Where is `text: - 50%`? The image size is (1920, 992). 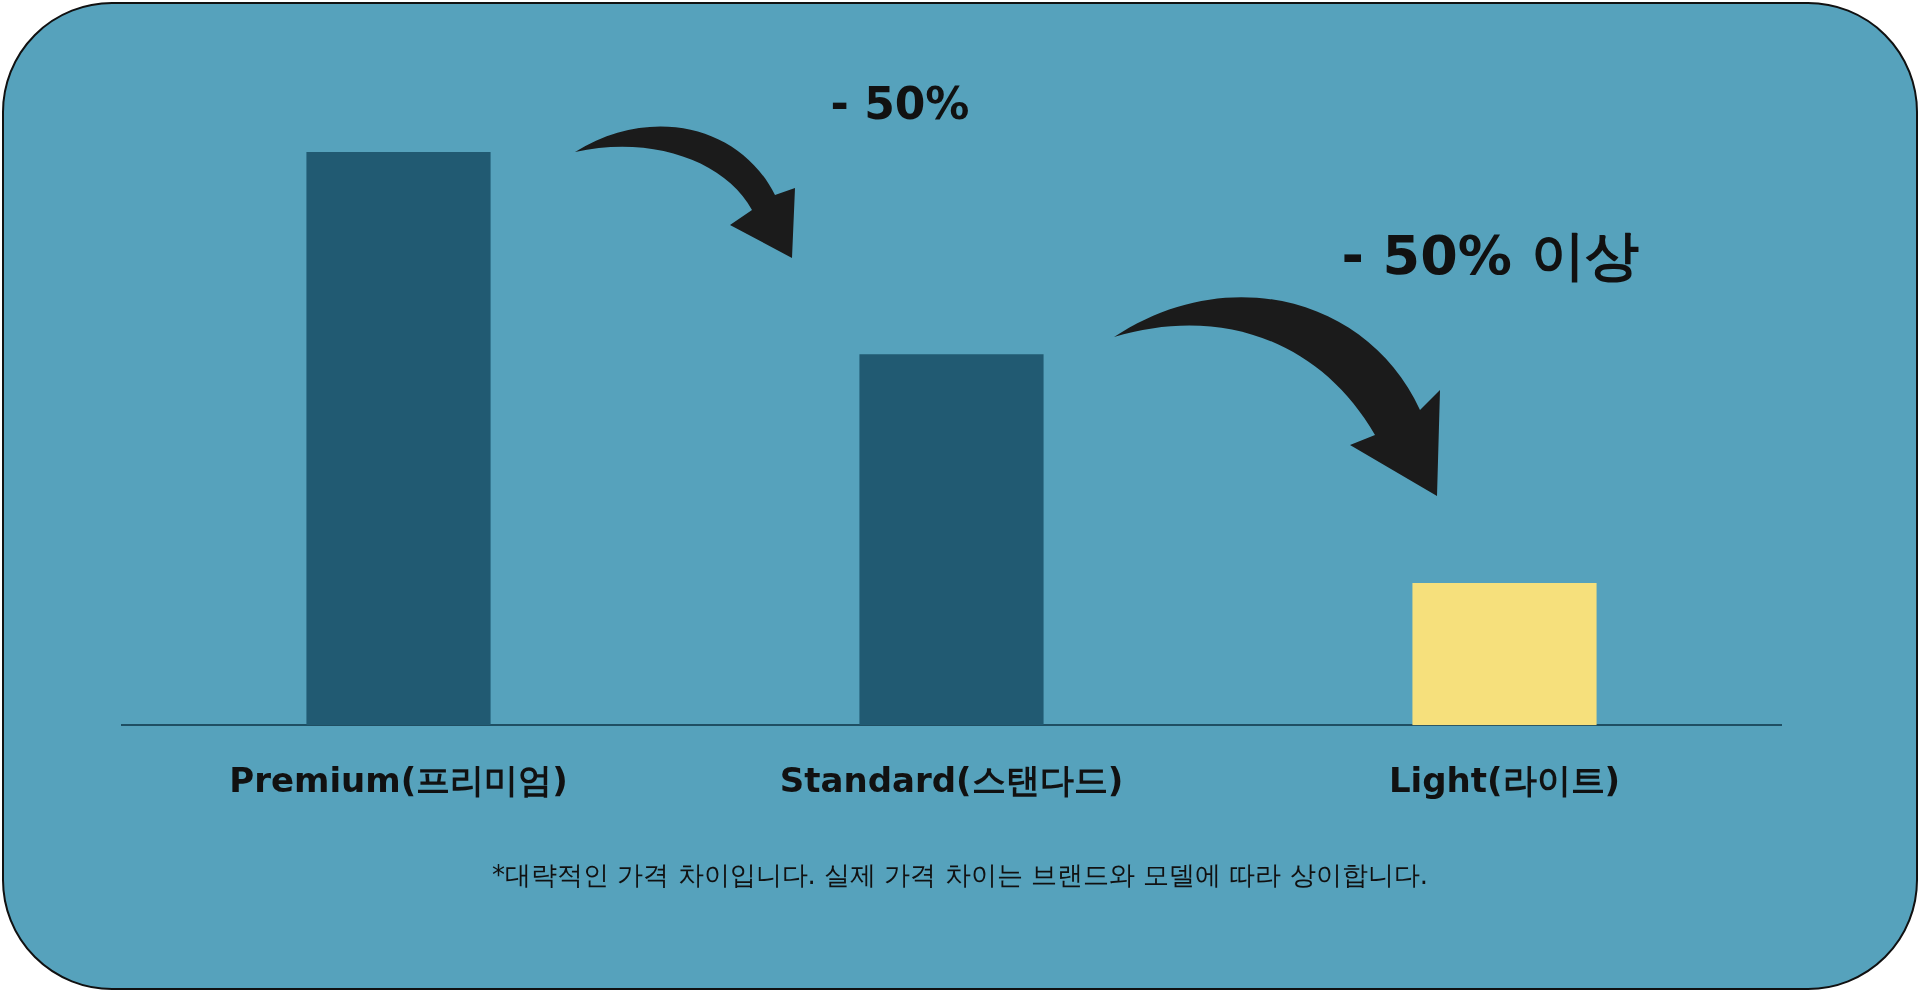 text: - 50% is located at coordinates (900, 104).